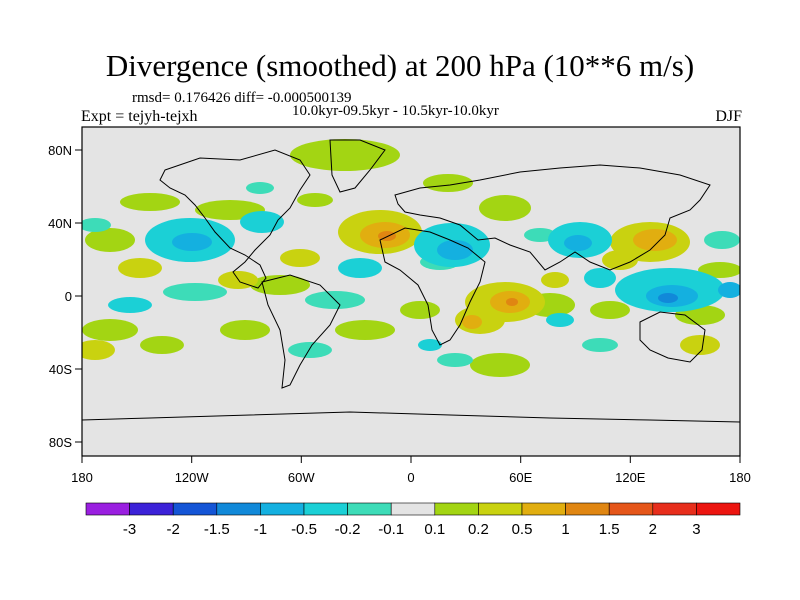 The image size is (800, 600). What do you see at coordinates (217, 529) in the screenshot?
I see `colorbar-label: -1.5` at bounding box center [217, 529].